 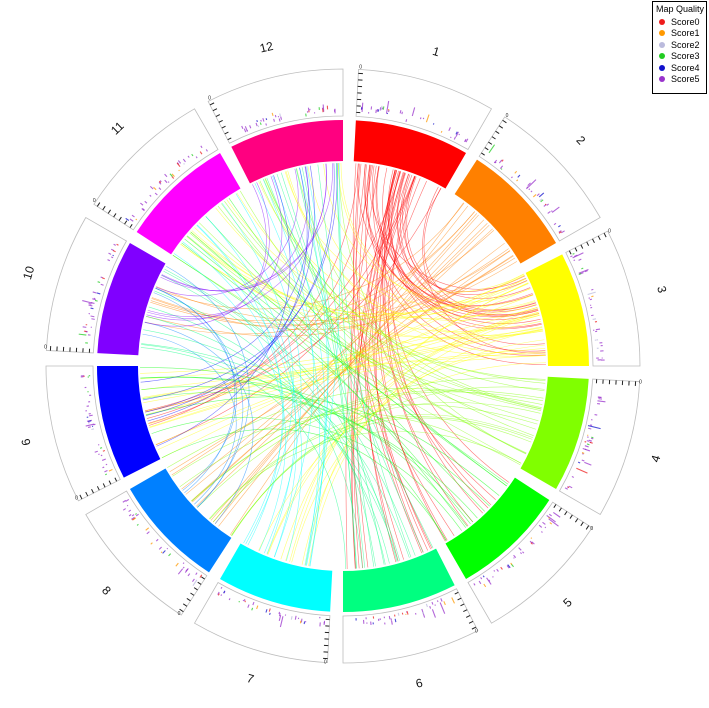 I want to click on sector-label-10: 10, so click(x=28, y=272).